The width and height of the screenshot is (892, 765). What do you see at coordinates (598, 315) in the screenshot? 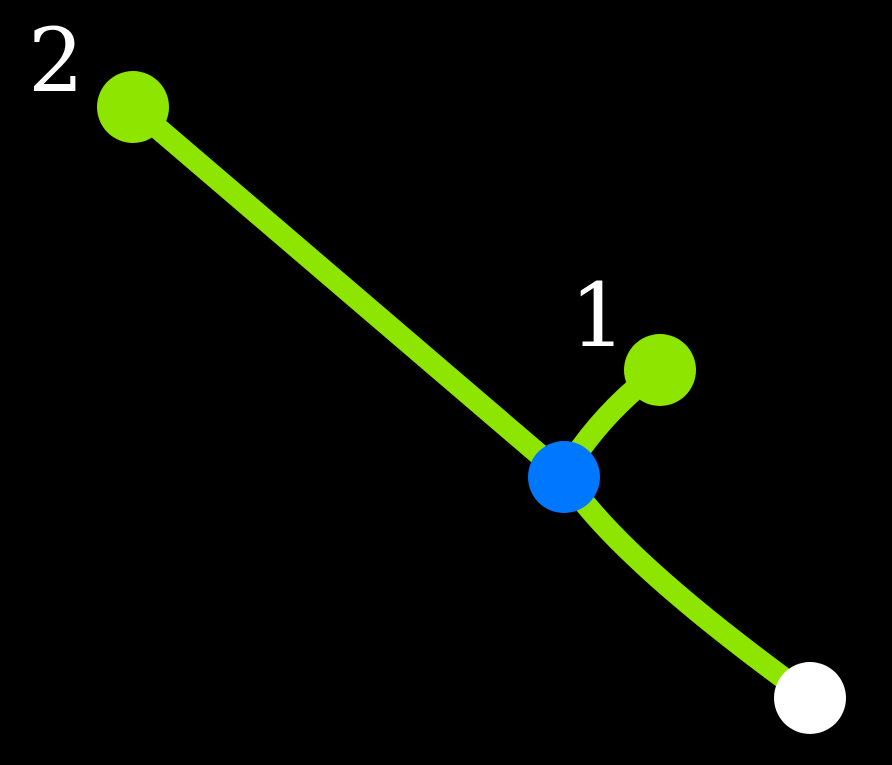
I see `node-1-label: 1` at bounding box center [598, 315].